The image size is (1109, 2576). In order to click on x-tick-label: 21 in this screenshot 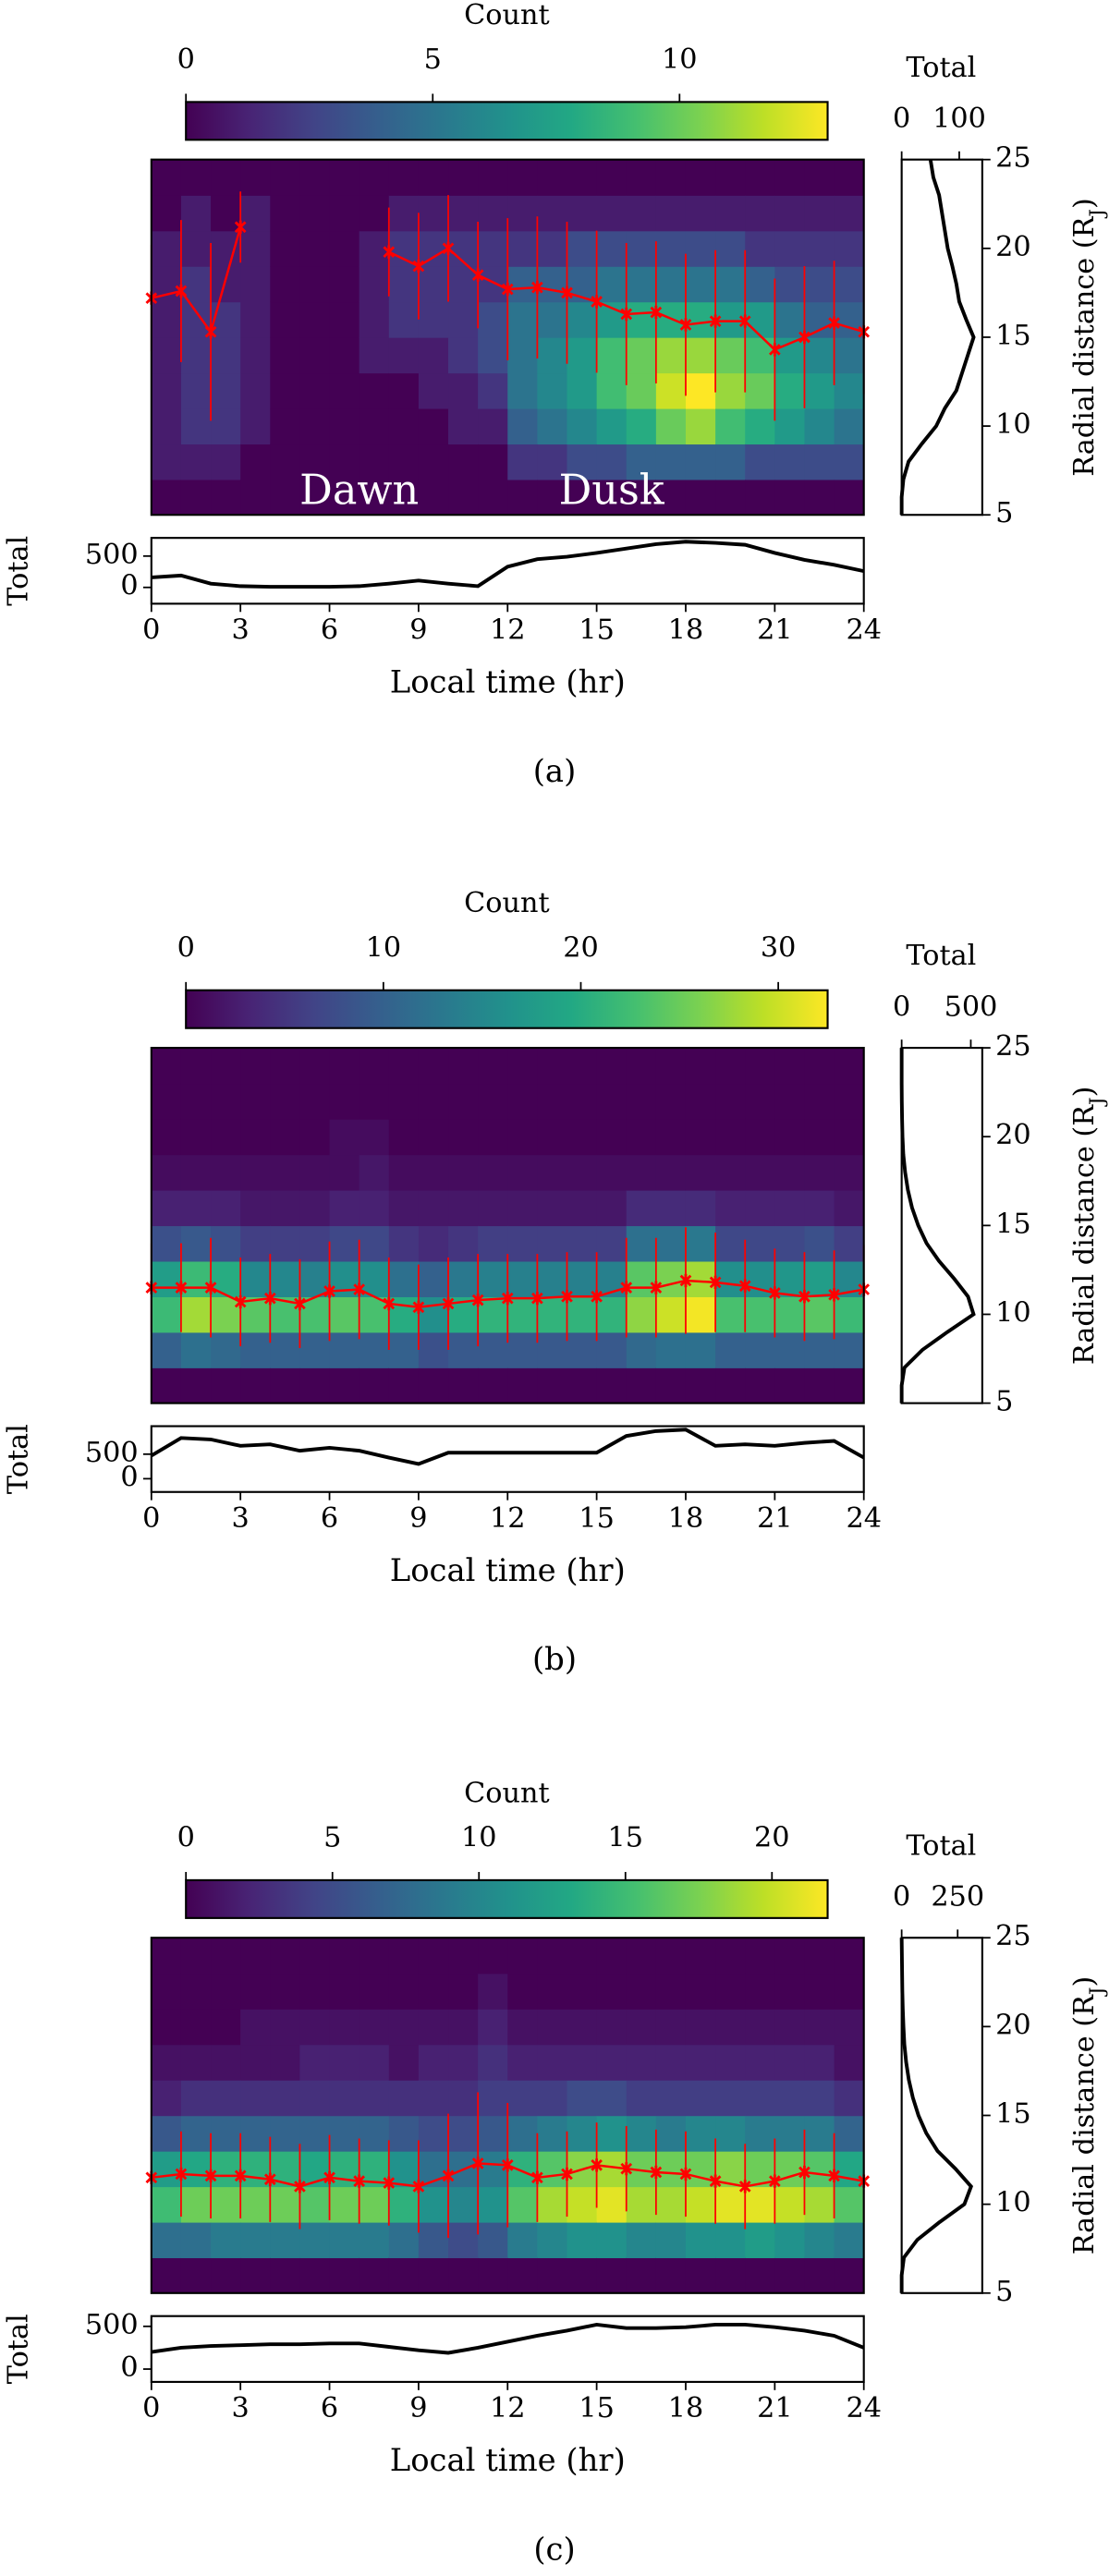, I will do `click(775, 2408)`.